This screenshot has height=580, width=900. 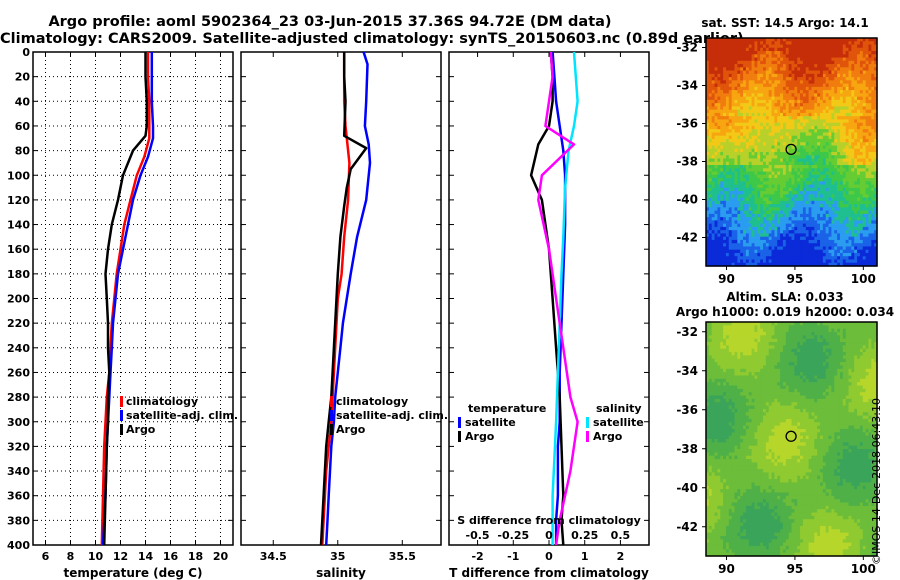 What do you see at coordinates (795, 279) in the screenshot?
I see `map-x-tick-label: 95` at bounding box center [795, 279].